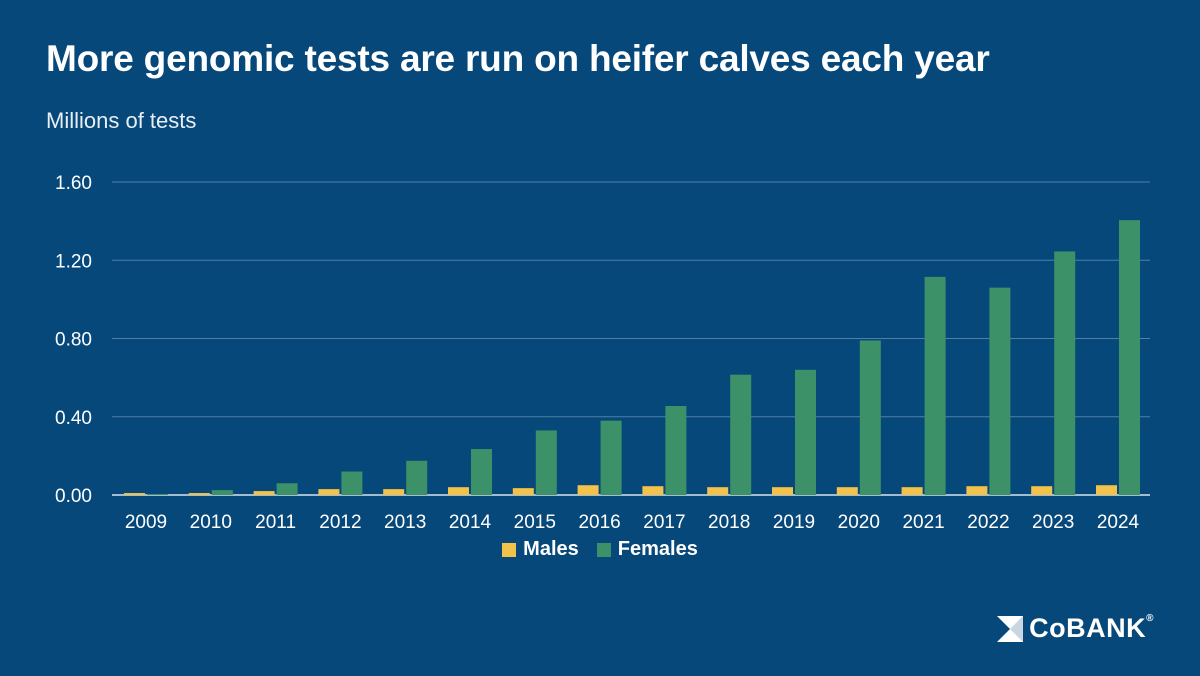 This screenshot has height=676, width=1200. What do you see at coordinates (329, 492) in the screenshot?
I see `bar-male-2012` at bounding box center [329, 492].